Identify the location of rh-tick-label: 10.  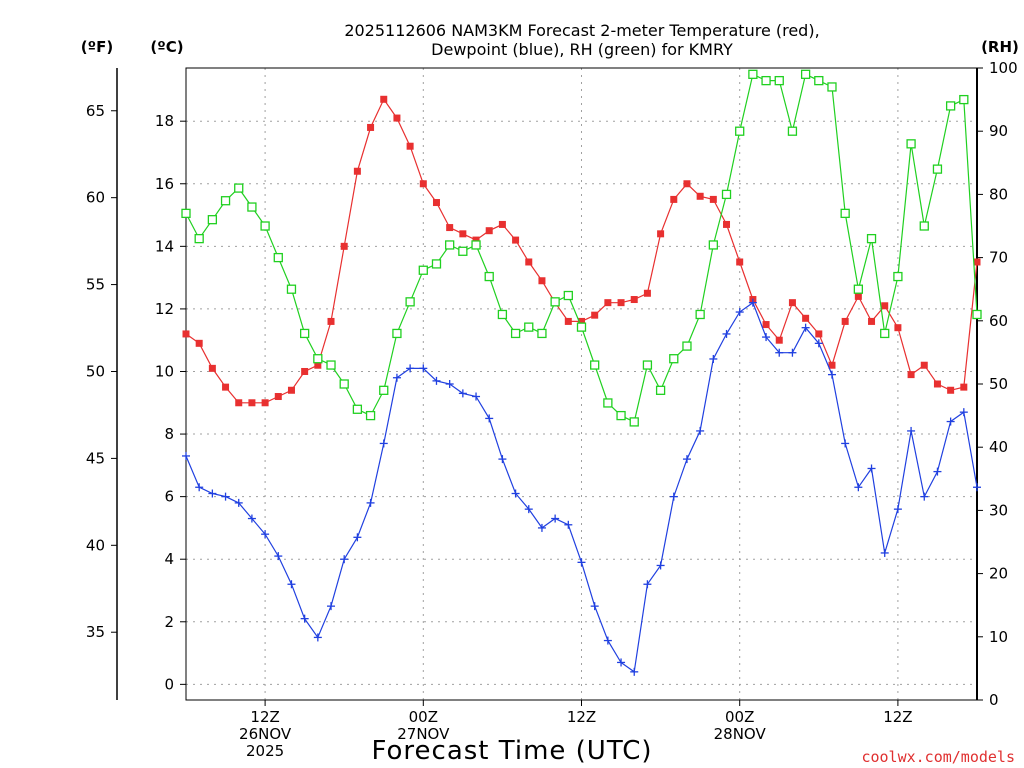
(998, 637).